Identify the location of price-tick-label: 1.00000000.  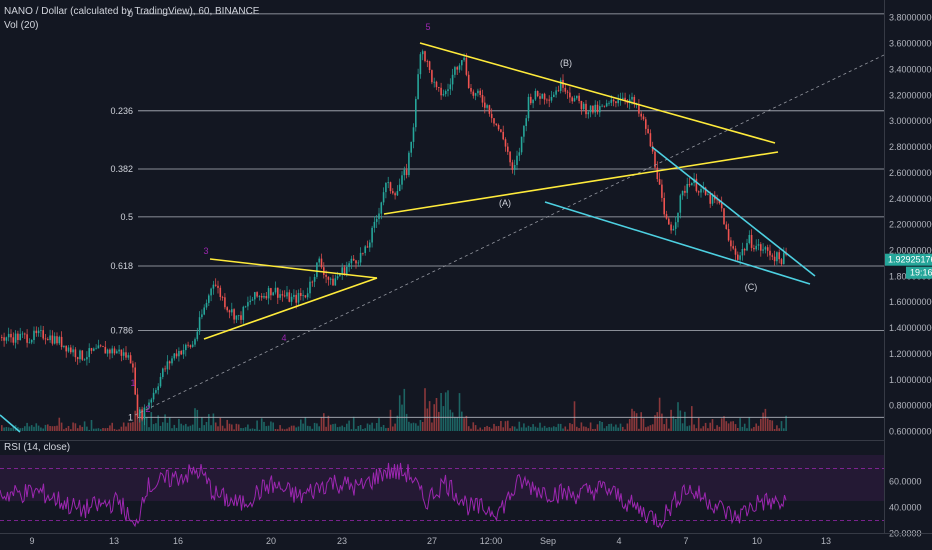
(910, 380).